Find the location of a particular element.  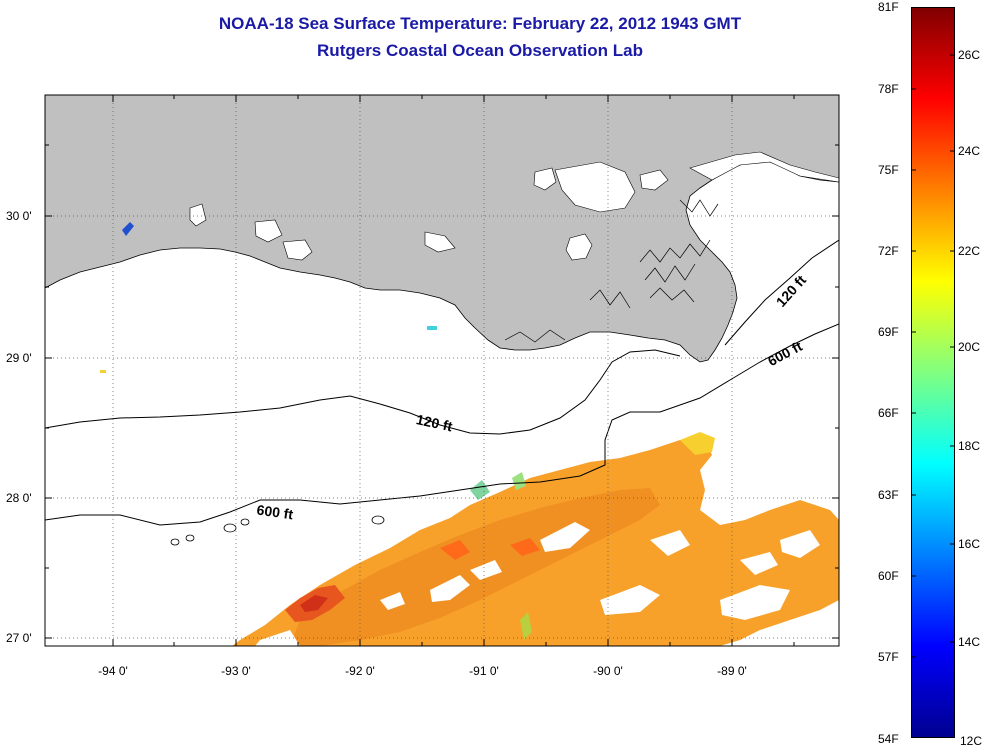

colorbar-f-label: 69F is located at coordinates (888, 332).